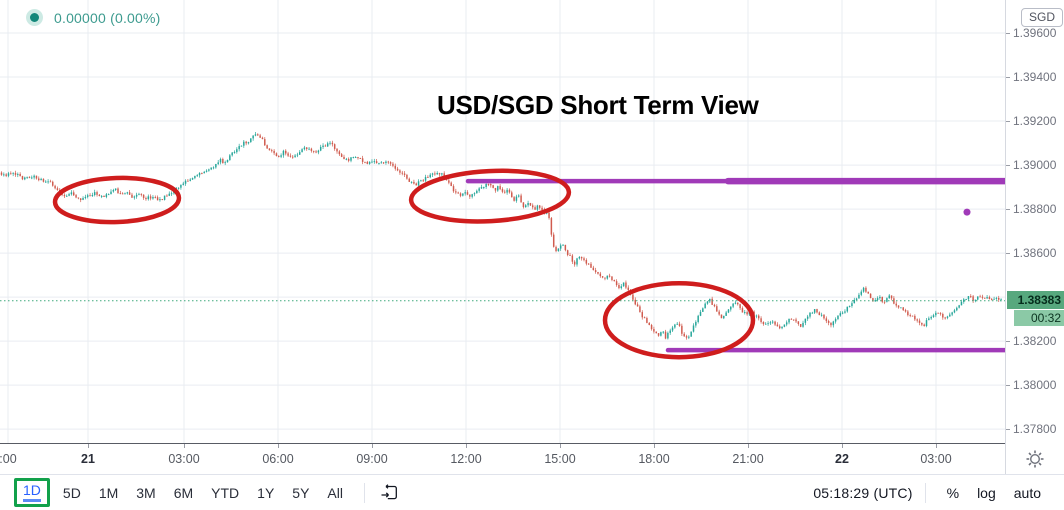  I want to click on time-tick-label: 12:00, so click(466, 459).